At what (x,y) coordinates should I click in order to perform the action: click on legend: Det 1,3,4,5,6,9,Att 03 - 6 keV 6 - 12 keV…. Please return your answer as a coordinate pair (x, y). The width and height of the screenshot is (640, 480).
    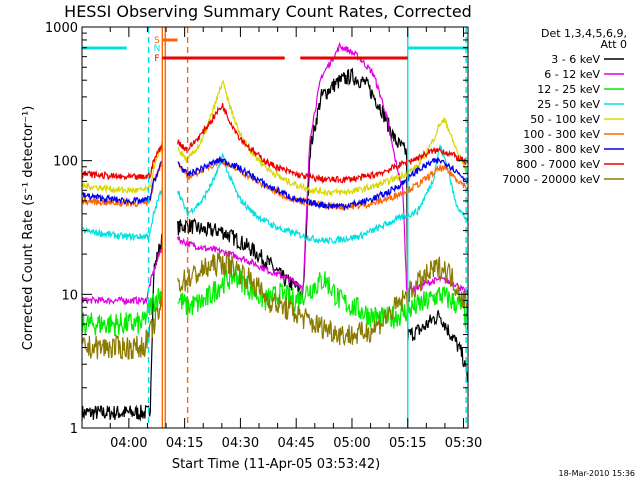
    Looking at the image, I should click on (564, 106).